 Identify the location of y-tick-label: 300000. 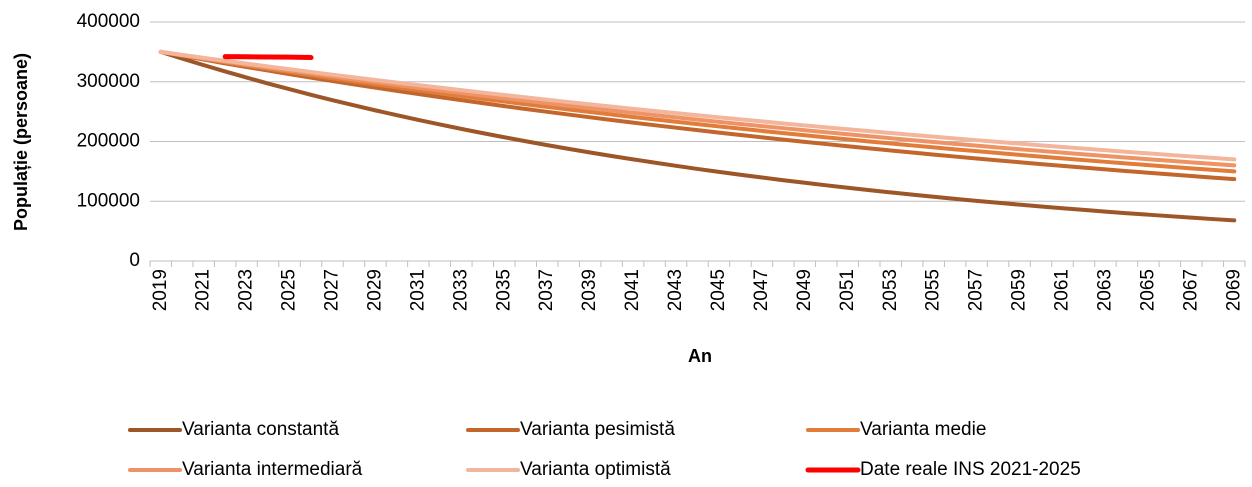
(108, 81).